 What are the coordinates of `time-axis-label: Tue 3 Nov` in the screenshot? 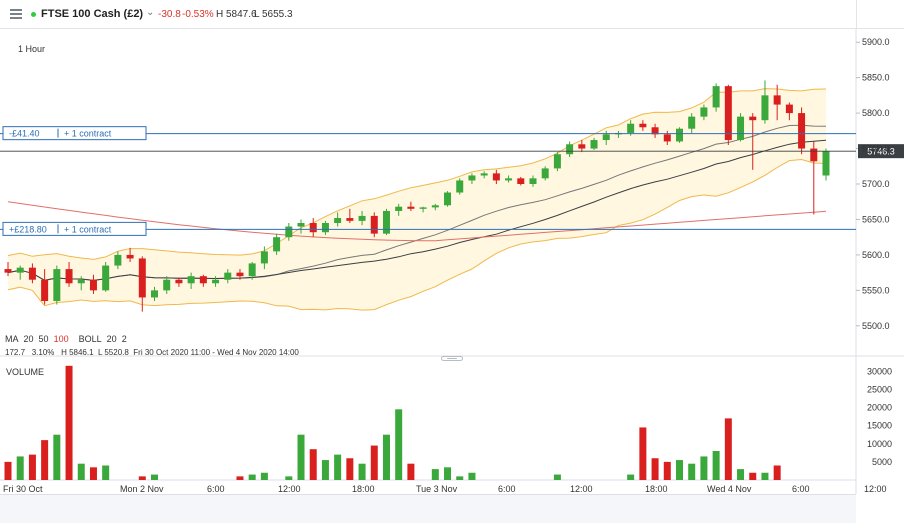 It's located at (437, 489).